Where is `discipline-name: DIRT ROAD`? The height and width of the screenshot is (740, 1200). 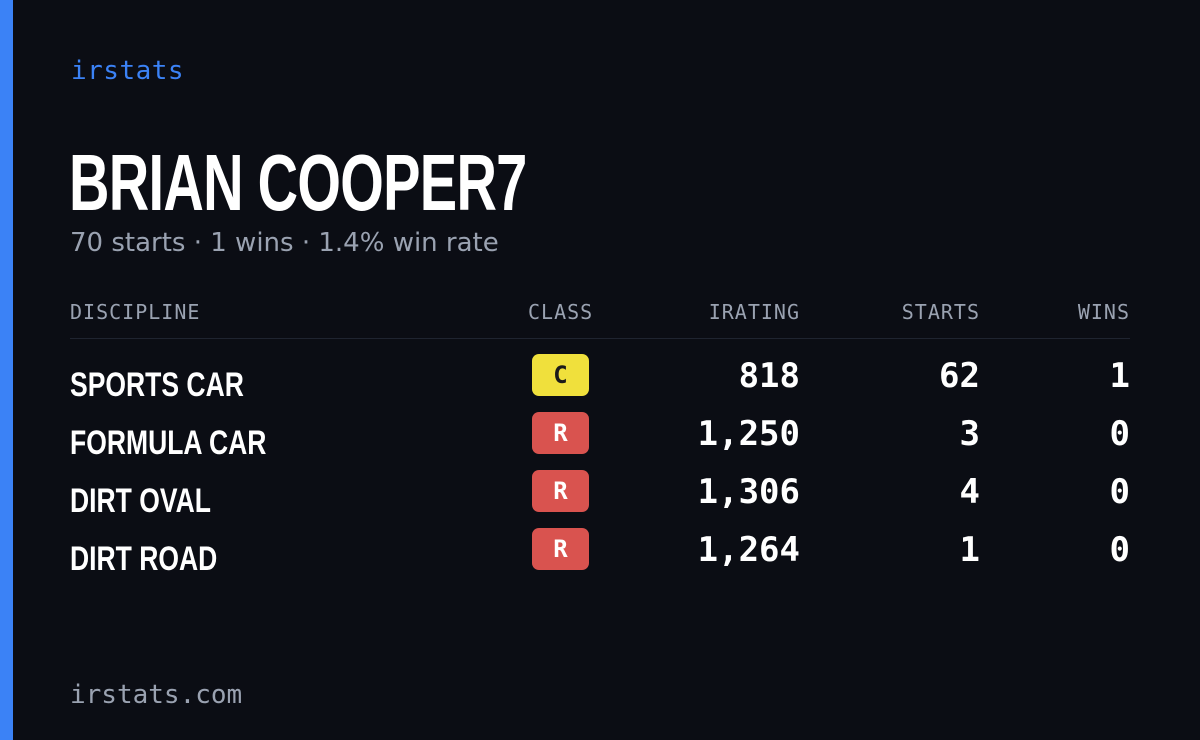
discipline-name: DIRT ROAD is located at coordinates (144, 559).